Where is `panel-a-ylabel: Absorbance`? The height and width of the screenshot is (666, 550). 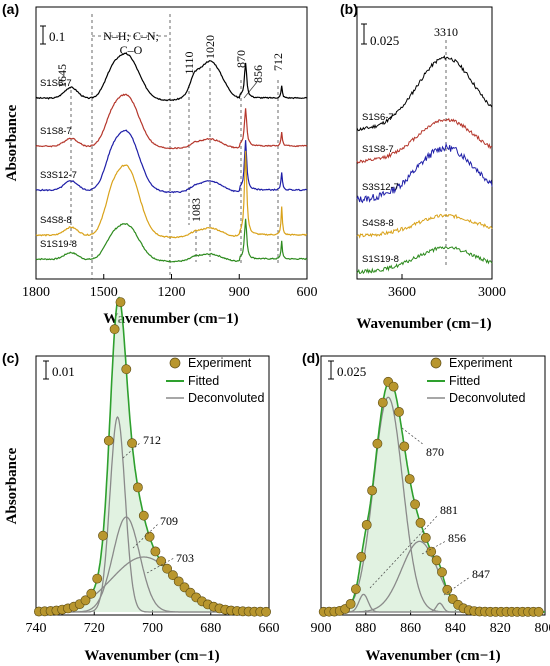
panel-a-ylabel: Absorbance is located at coordinates (12, 142).